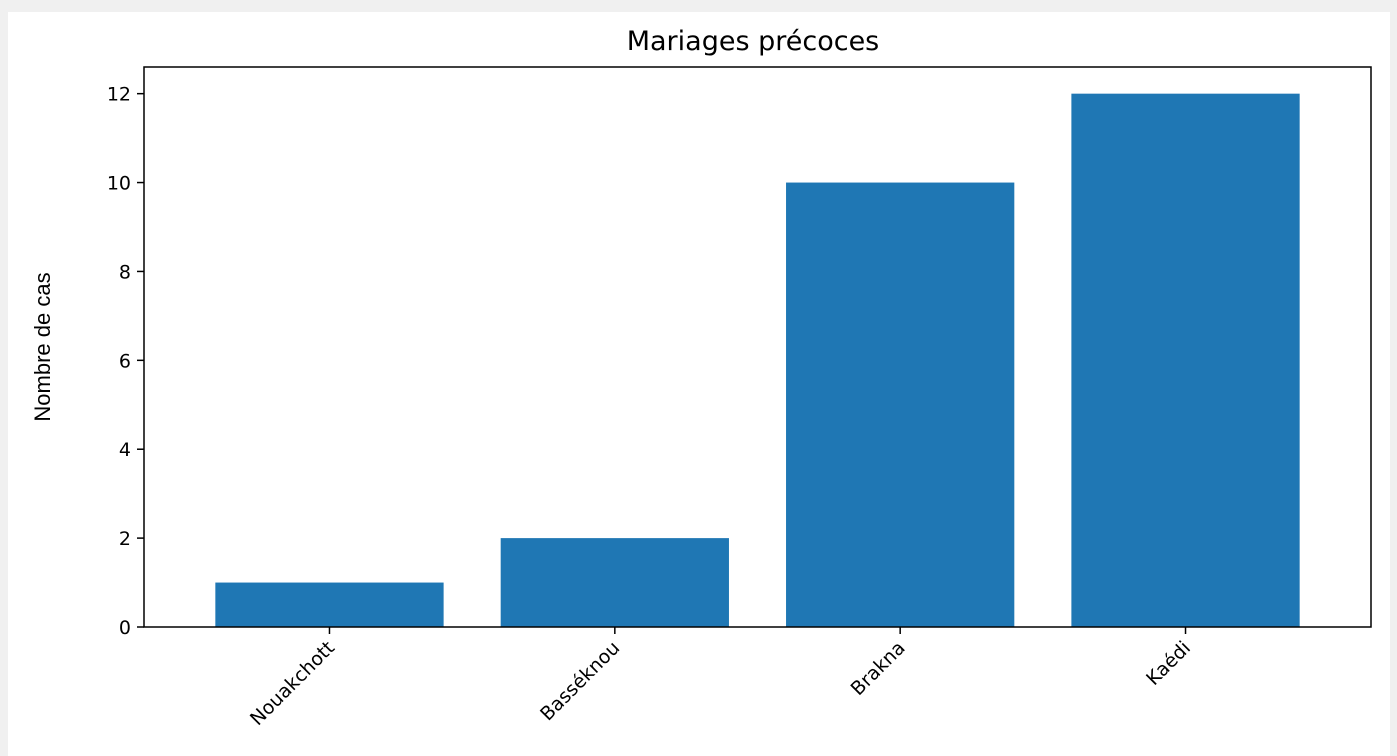 The width and height of the screenshot is (1397, 756). I want to click on y-axis-label: Nombre de cas, so click(42, 346).